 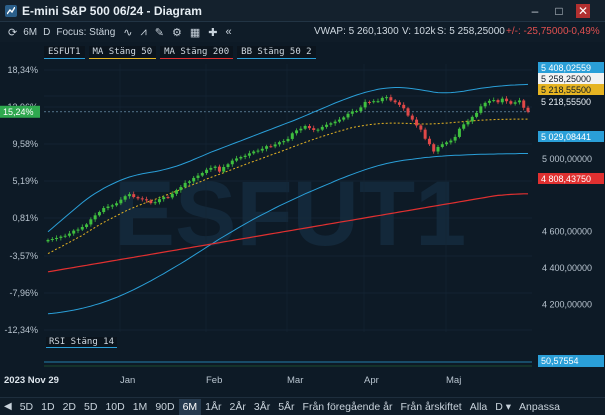 I want to click on vwap-value: VWAP: 5 260,1300, so click(x=356, y=31).